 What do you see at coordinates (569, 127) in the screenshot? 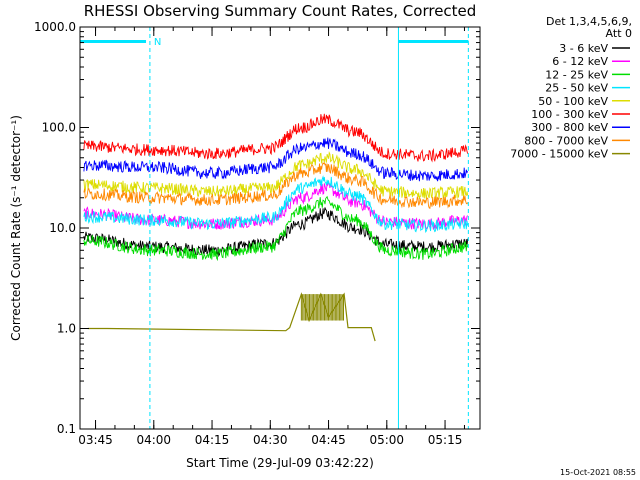
I see `legend-entry-label: 300 - 800 keV` at bounding box center [569, 127].